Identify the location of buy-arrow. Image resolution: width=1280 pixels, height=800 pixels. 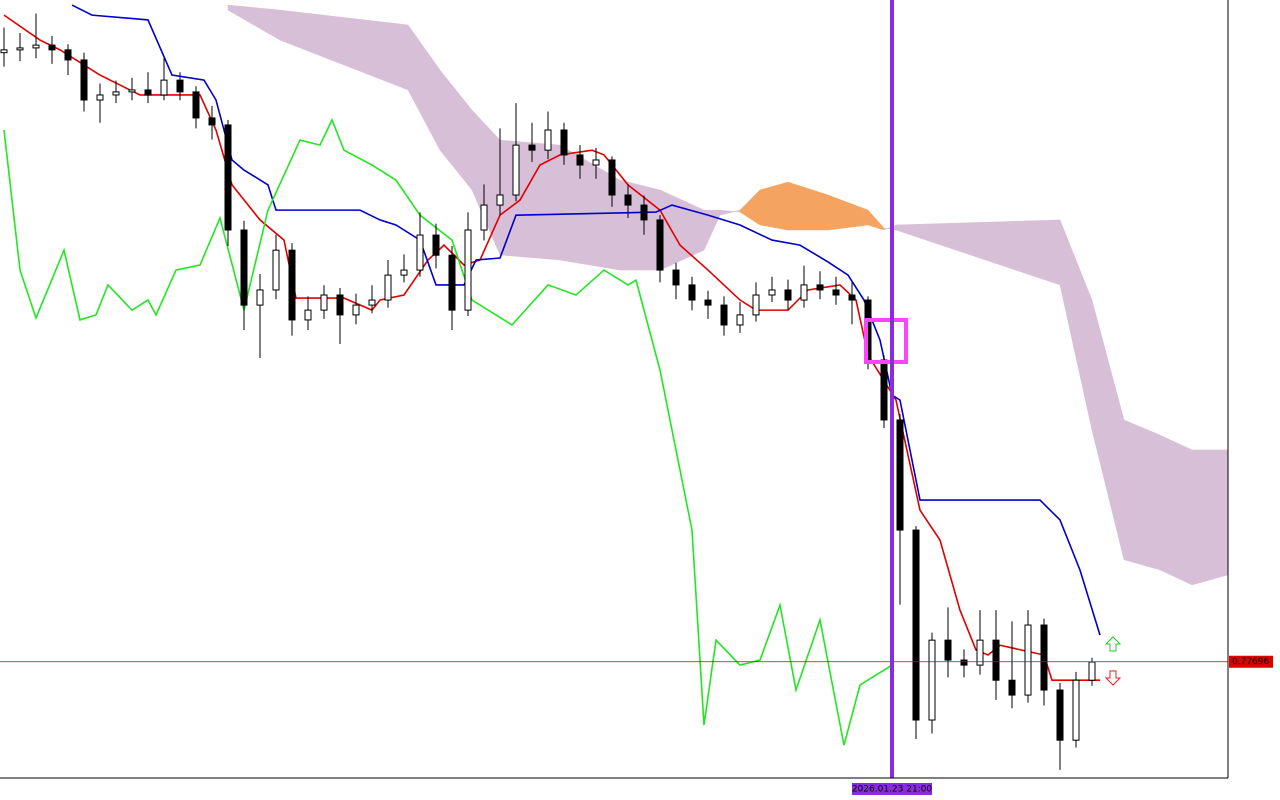
(1113, 644).